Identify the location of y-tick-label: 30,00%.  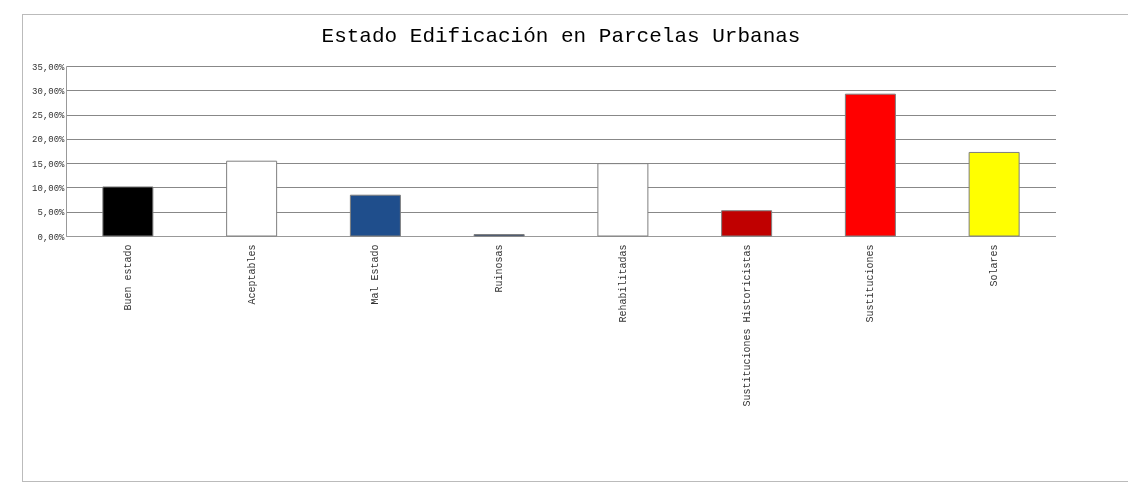
(49, 91).